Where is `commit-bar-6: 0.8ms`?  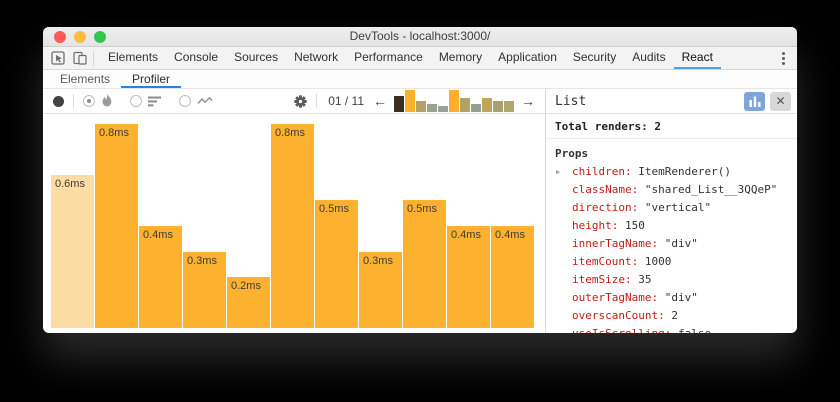
commit-bar-6: 0.8ms is located at coordinates (292, 226).